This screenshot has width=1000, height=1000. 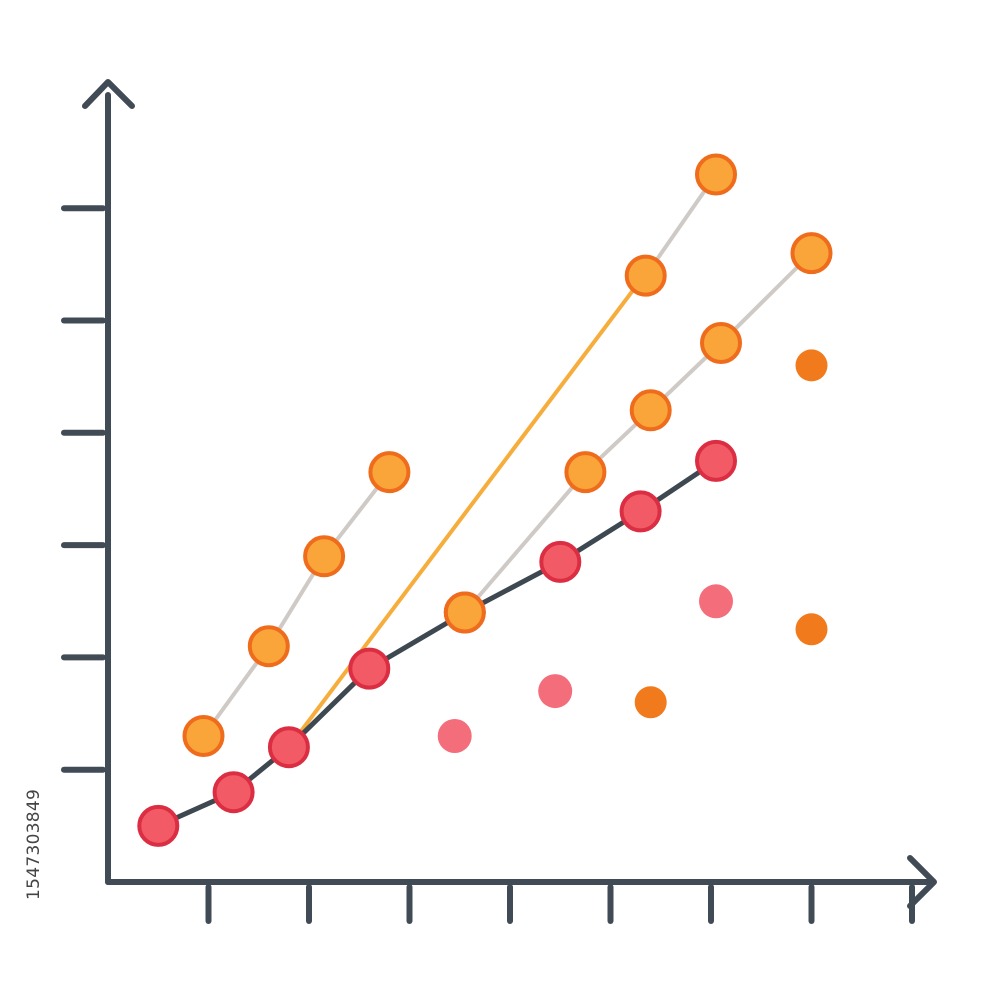 What do you see at coordinates (34, 844) in the screenshot?
I see `stock-id-label: 1547303849` at bounding box center [34, 844].